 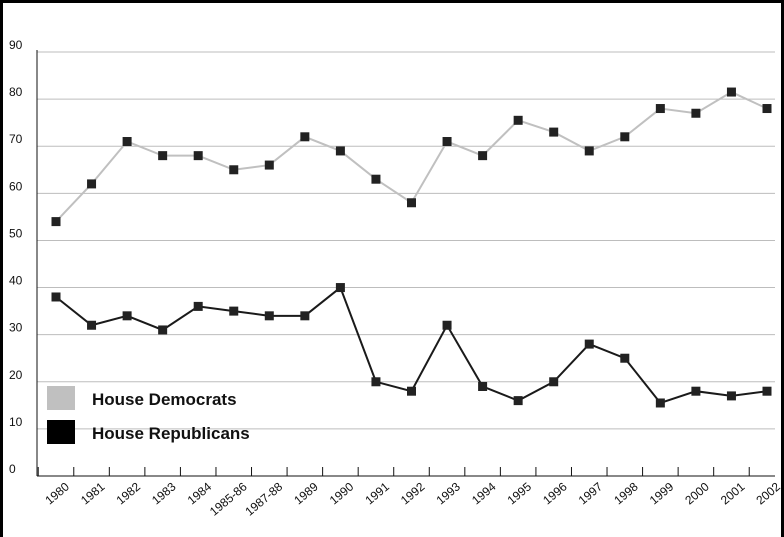 What do you see at coordinates (377, 493) in the screenshot?
I see `x-tick-label: 1991` at bounding box center [377, 493].